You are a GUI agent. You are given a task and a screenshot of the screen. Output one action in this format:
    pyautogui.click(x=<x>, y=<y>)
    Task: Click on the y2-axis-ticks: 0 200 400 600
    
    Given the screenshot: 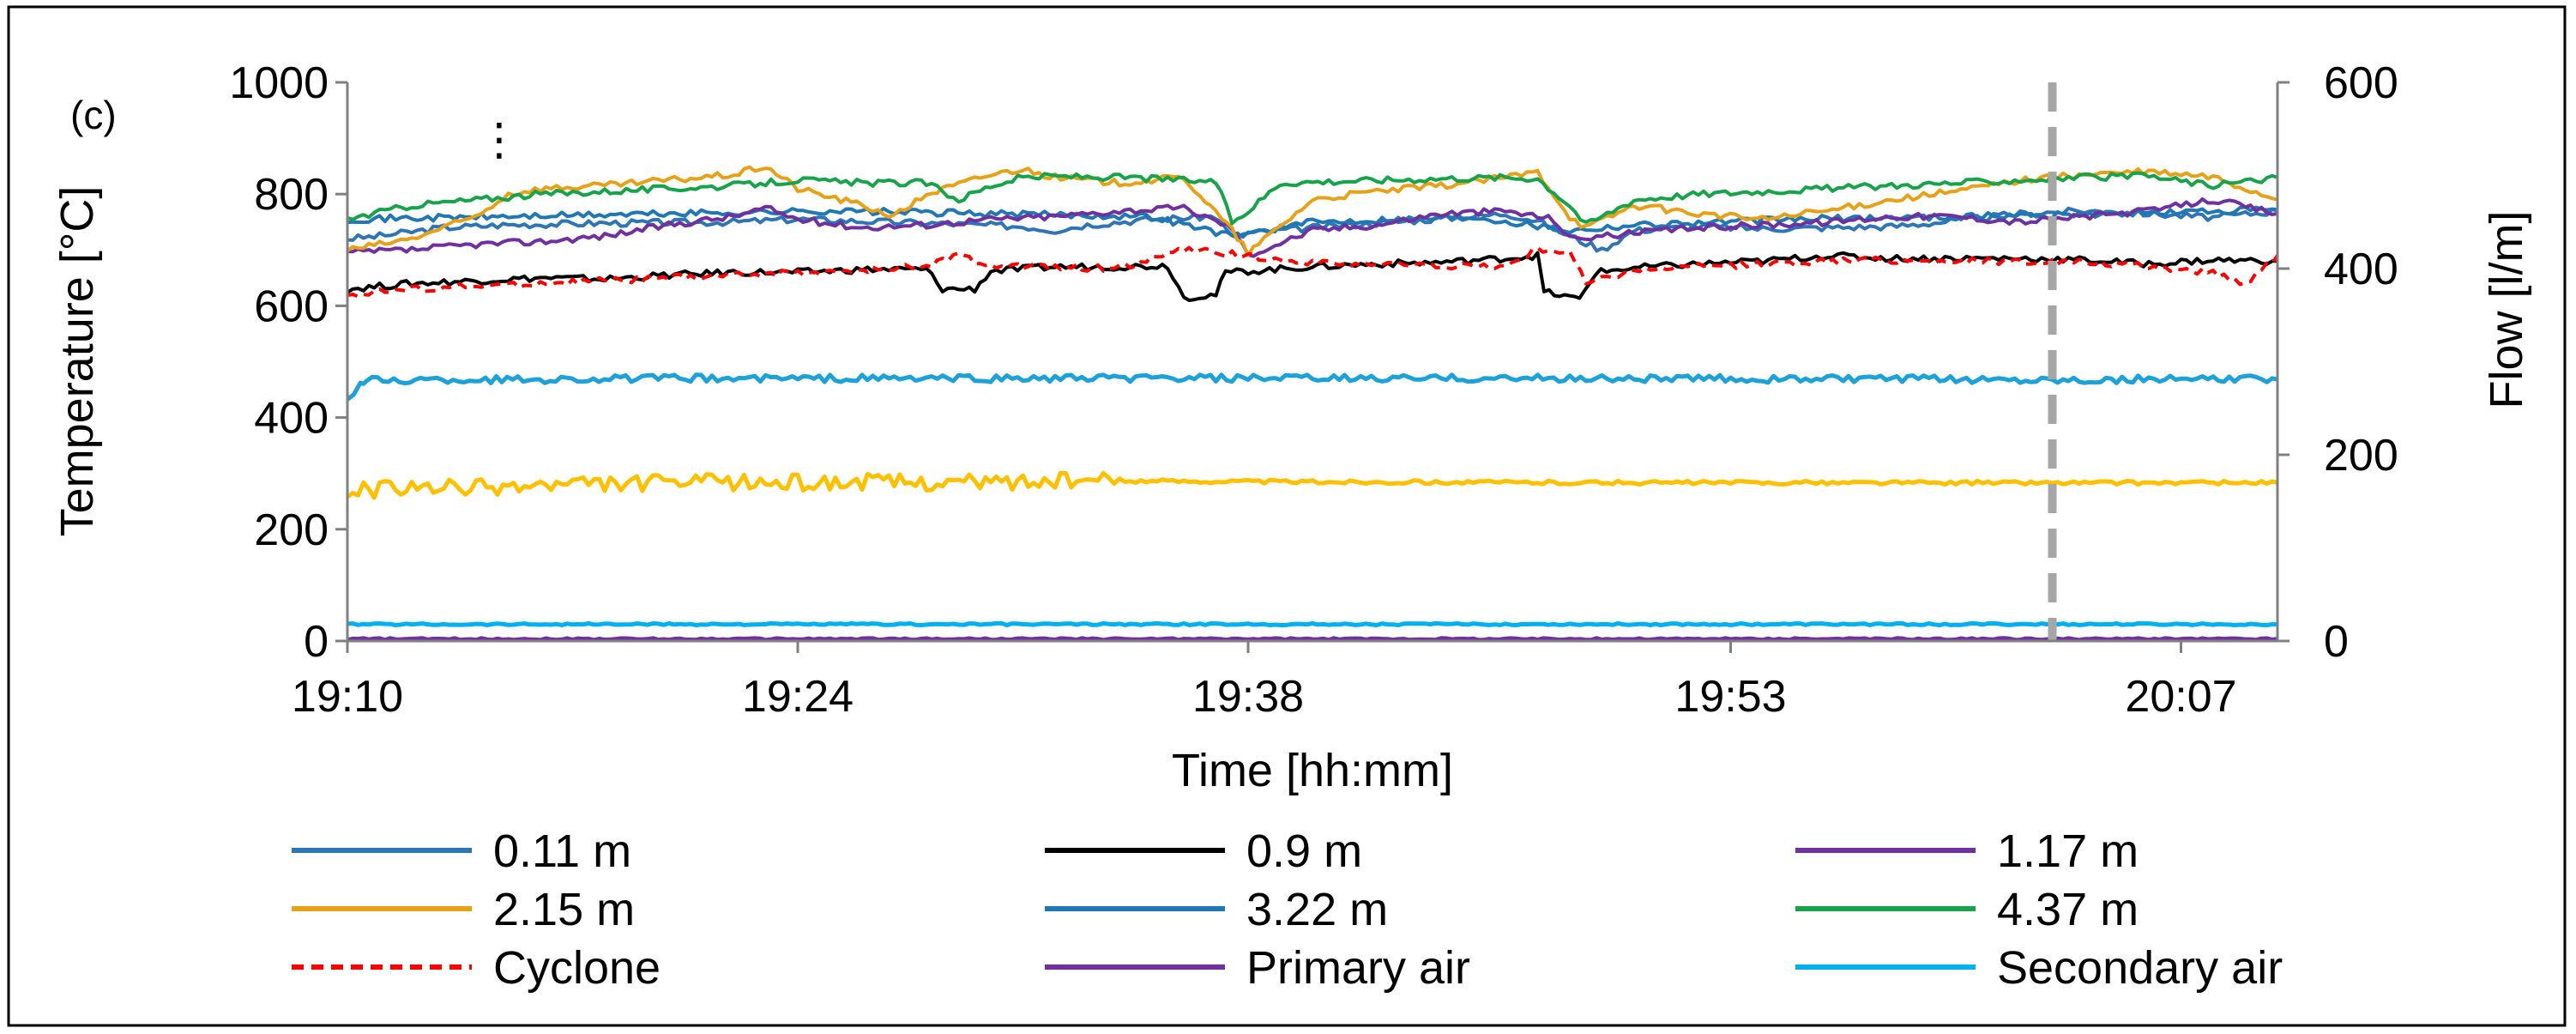 What is the action you would take?
    pyautogui.click(x=2337, y=362)
    